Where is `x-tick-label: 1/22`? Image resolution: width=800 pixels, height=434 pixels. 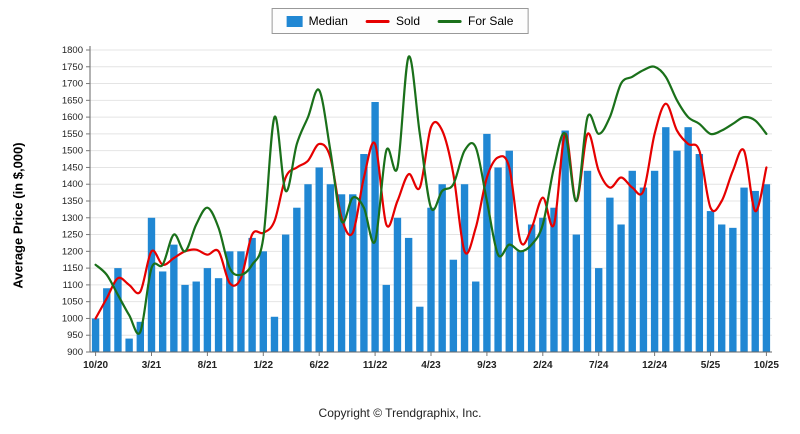
x-tick-label: 1/22 is located at coordinates (264, 365).